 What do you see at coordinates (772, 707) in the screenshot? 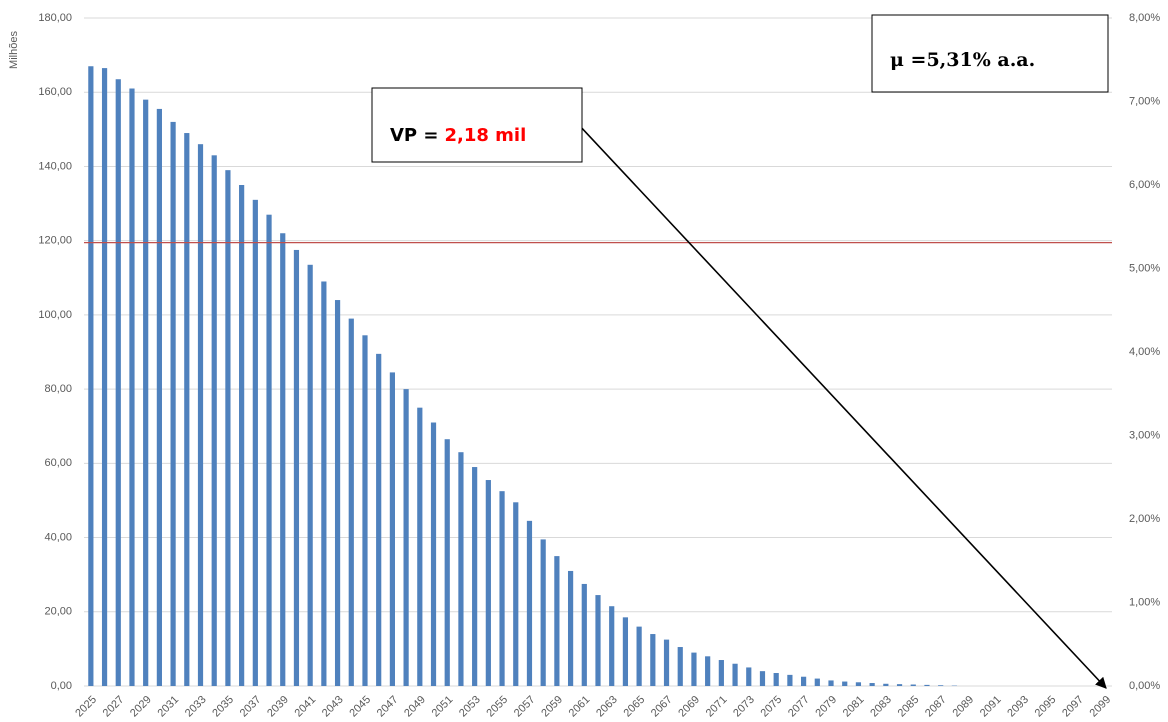
I see `x-tick-label: 2075` at bounding box center [772, 707].